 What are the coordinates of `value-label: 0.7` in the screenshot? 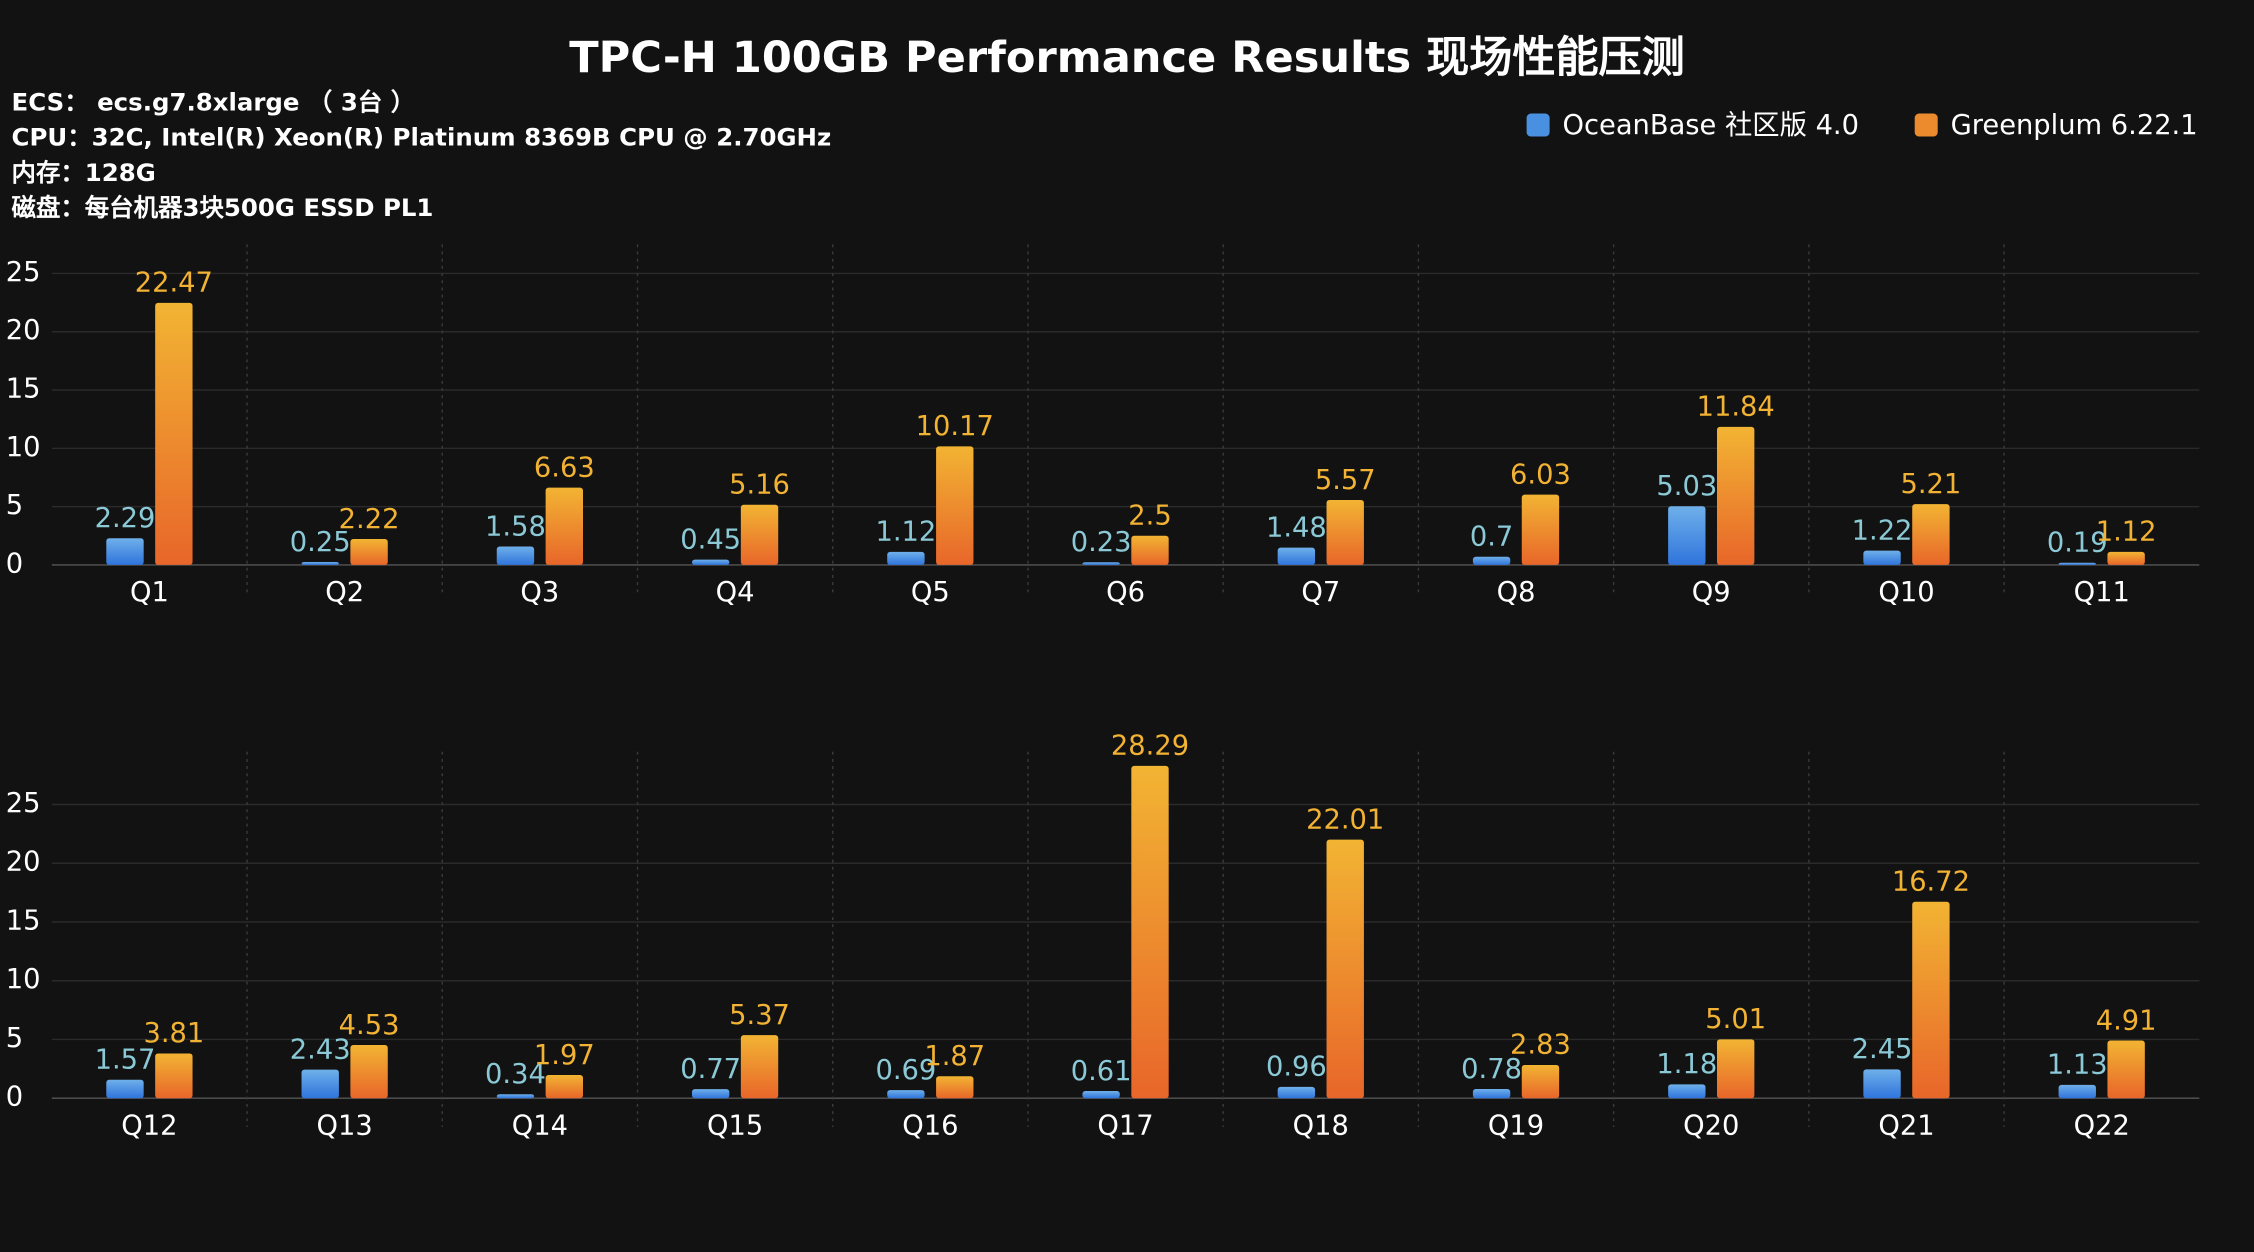 It's located at (1491, 537).